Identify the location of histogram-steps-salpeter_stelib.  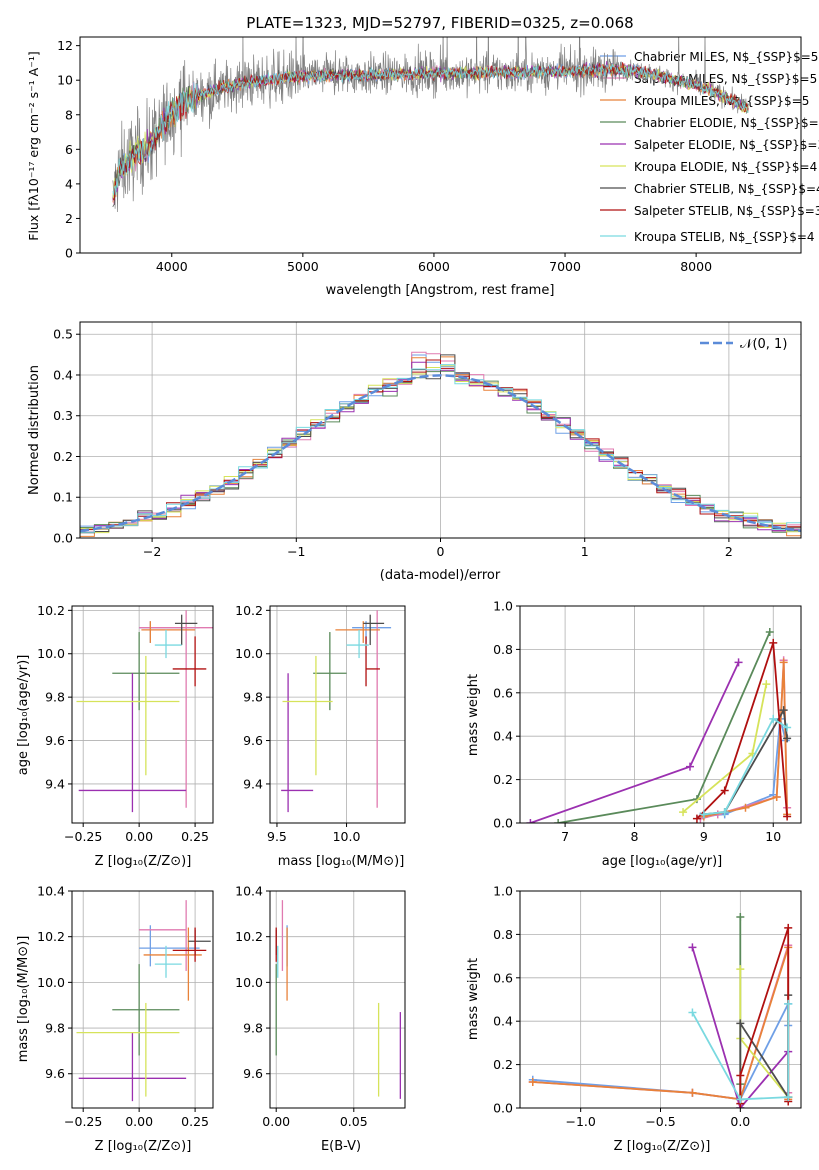
(440, 448).